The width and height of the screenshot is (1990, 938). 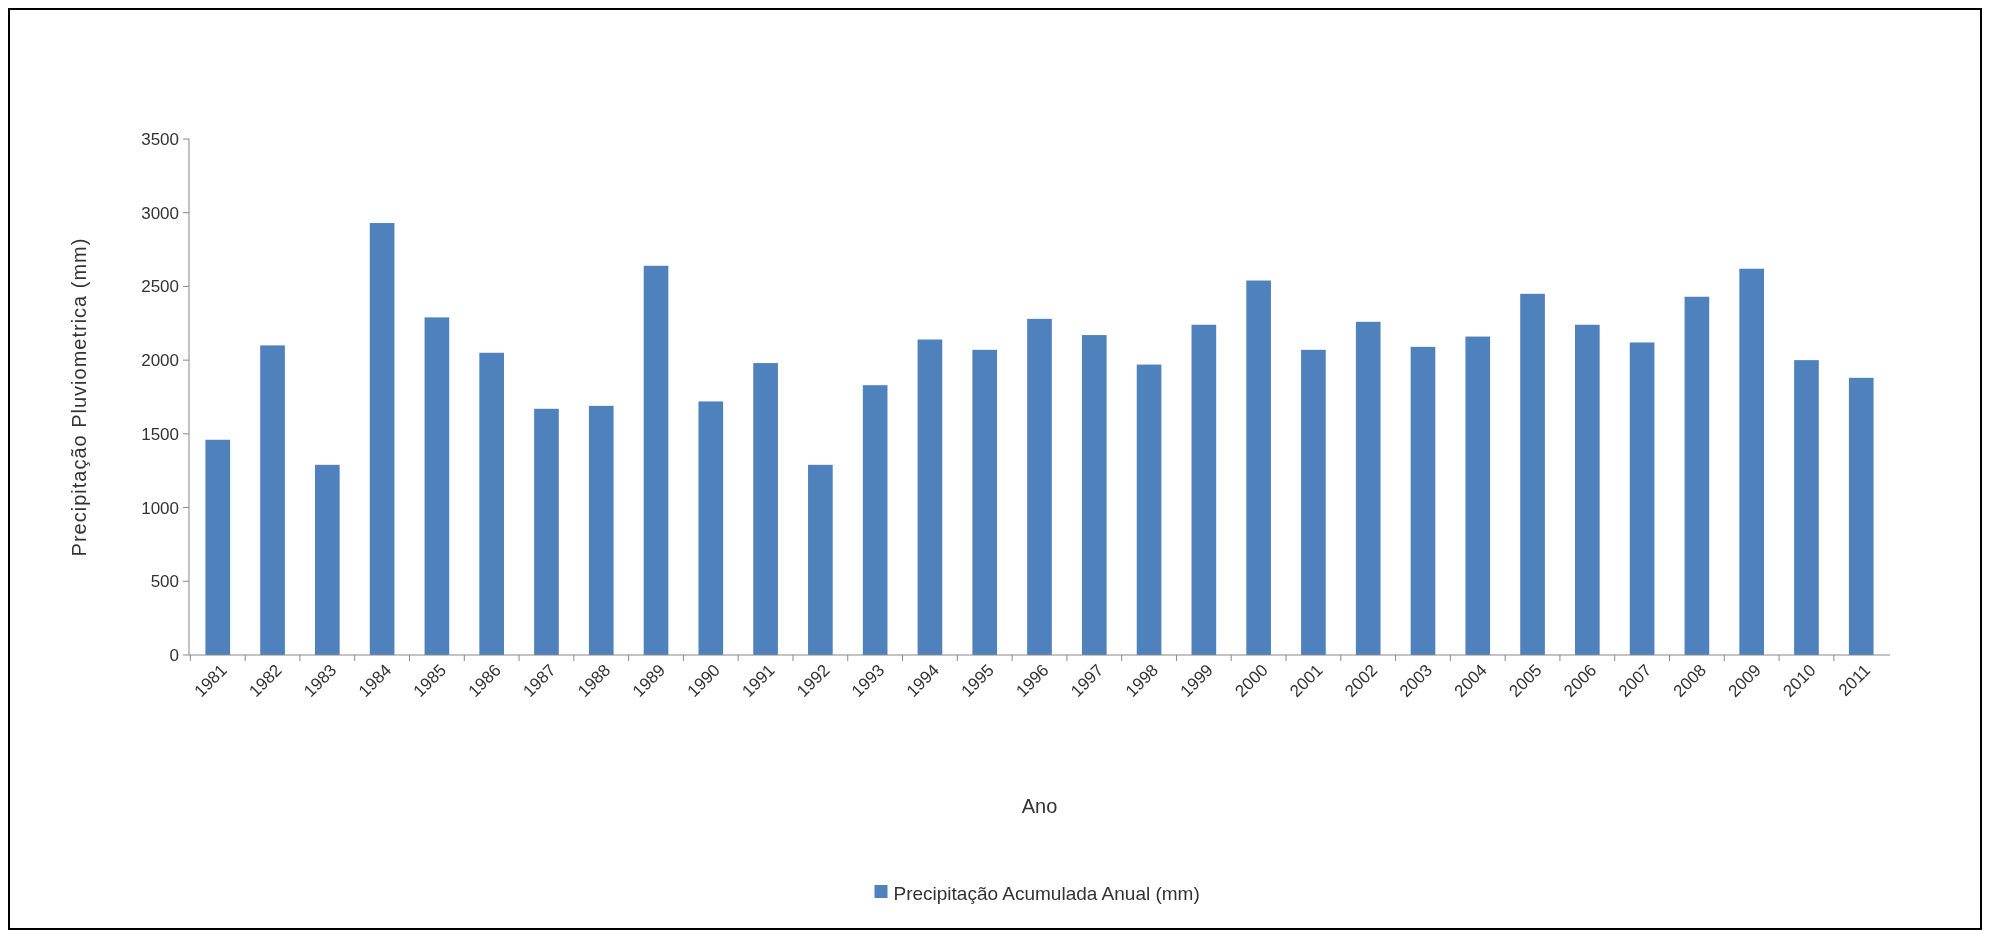 I want to click on x-axis-title: Ano, so click(x=1039, y=806).